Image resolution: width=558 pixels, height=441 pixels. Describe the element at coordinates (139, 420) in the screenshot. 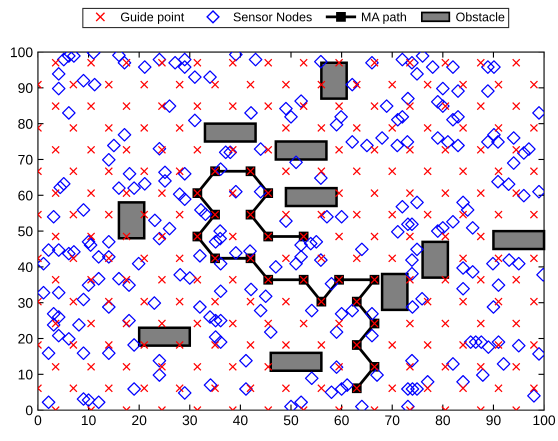

I see `x-tick-label: 20` at that location.